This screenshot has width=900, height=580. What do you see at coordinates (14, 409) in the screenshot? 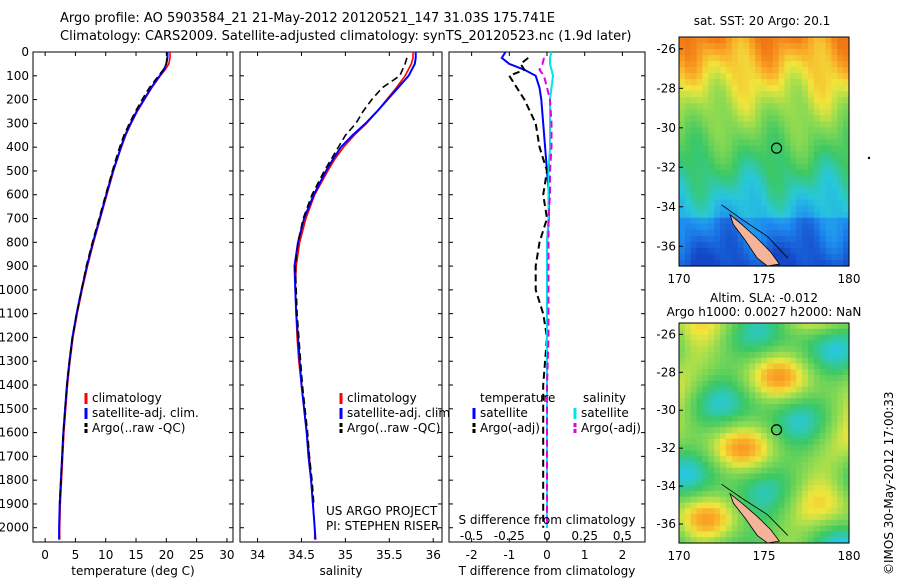
I see `depth-tick-label: 1500` at bounding box center [14, 409].